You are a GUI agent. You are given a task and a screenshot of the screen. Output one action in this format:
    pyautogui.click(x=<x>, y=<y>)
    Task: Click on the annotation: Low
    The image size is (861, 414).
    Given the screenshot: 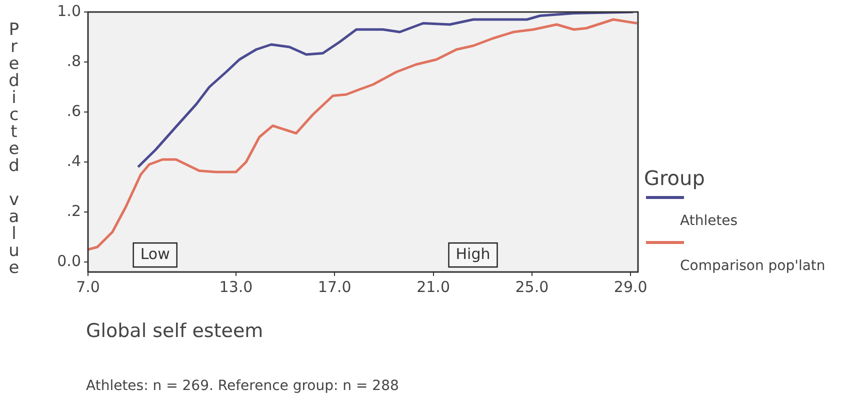 What is the action you would take?
    pyautogui.click(x=155, y=253)
    